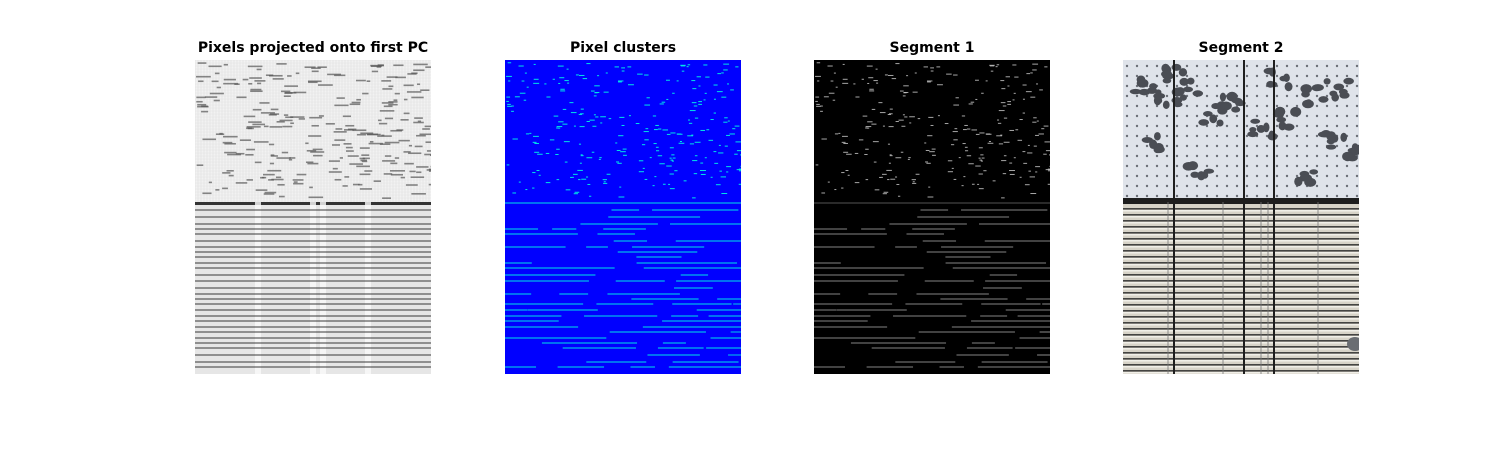 This screenshot has height=450, width=1501. Describe the element at coordinates (932, 48) in the screenshot. I see `panel-title: Segment 1` at that location.